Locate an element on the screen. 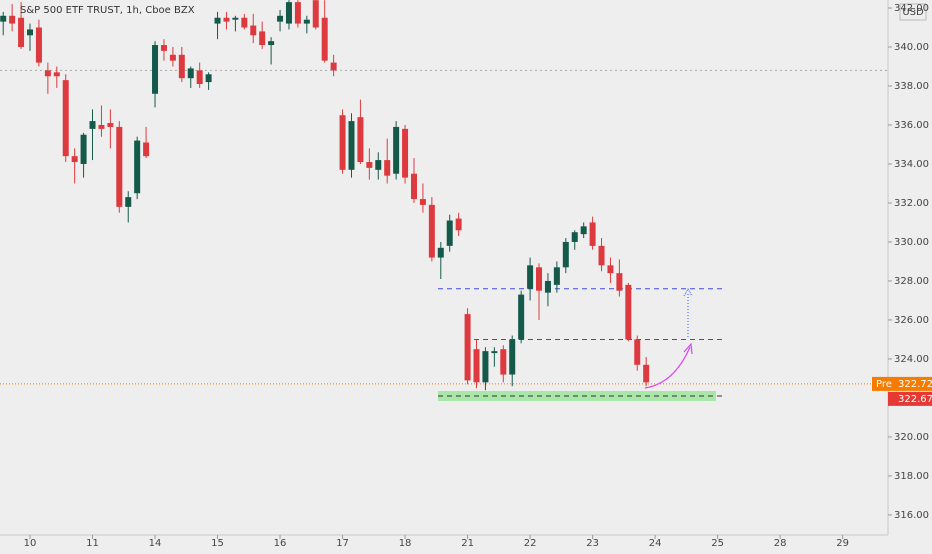 The height and width of the screenshot is (554, 932). y-tick-label: 342.00 is located at coordinates (911, 8).